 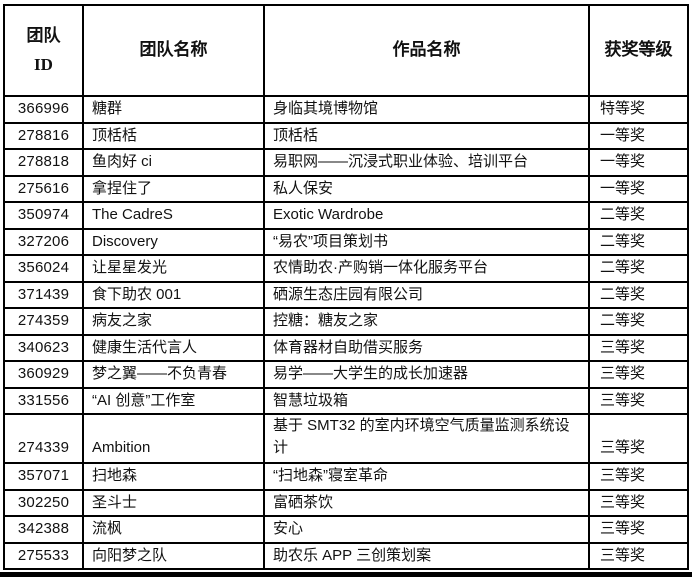 I want to click on work-name-cell: “扫地森”寝室革命, so click(x=426, y=476).